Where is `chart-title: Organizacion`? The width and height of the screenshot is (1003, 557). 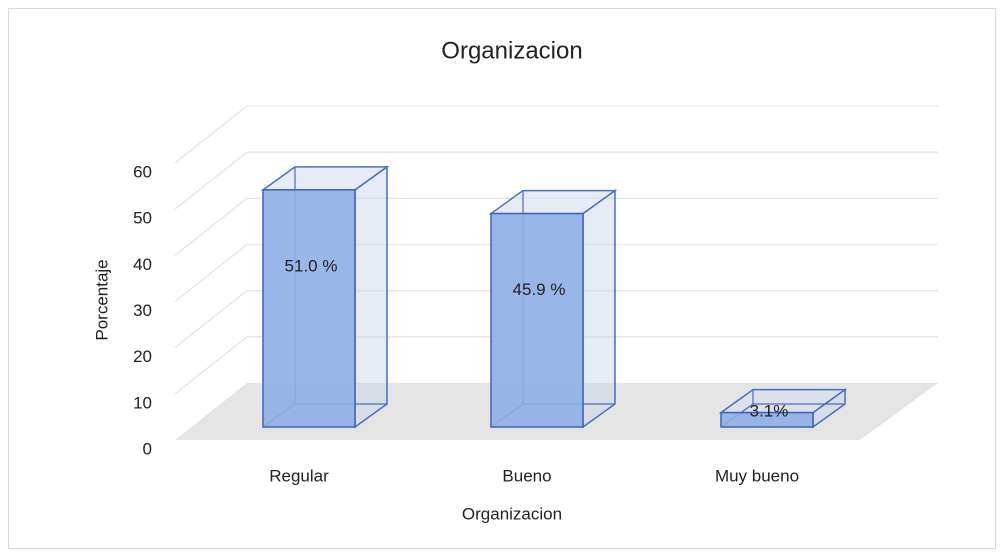 chart-title: Organizacion is located at coordinates (511, 50).